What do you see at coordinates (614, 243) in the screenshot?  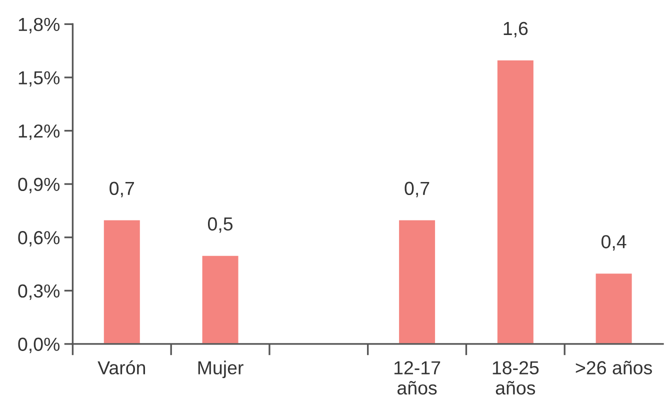 I see `data-label: 0,4` at bounding box center [614, 243].